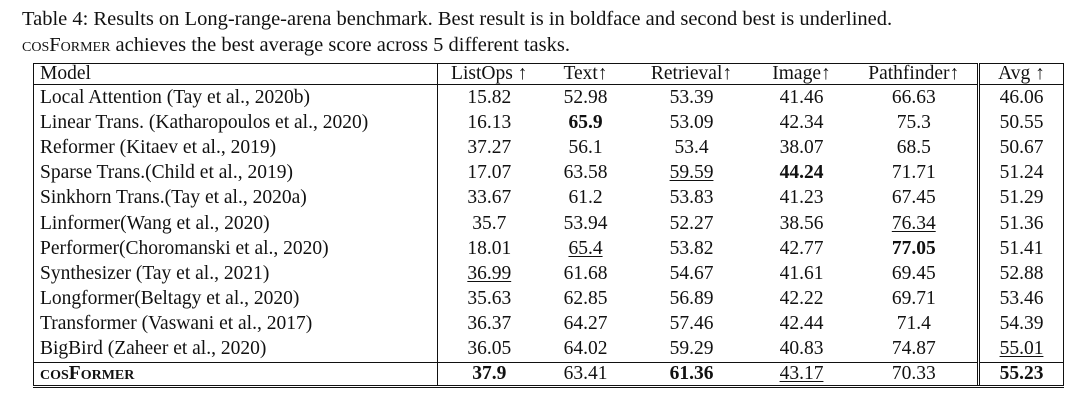 This screenshot has width=1080, height=401. I want to click on score-cell: 15.82, so click(489, 97).